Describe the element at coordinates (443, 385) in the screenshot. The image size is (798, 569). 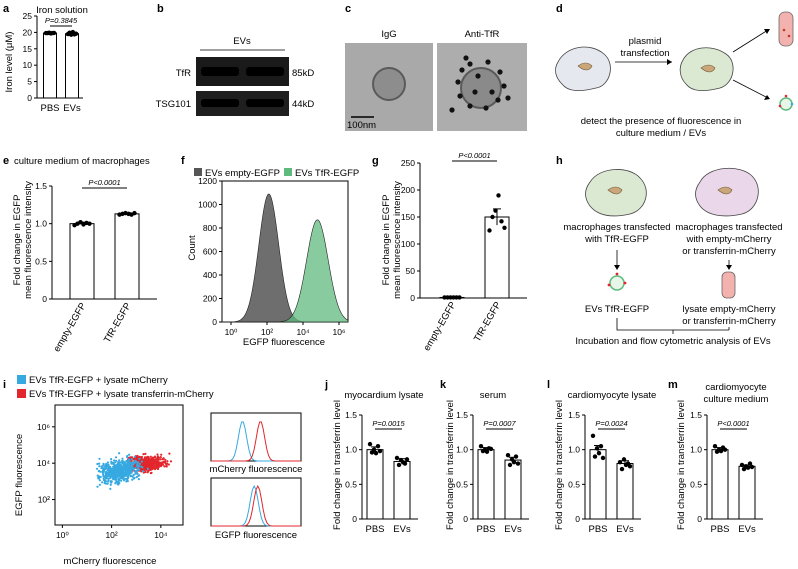
I see `panel-k-letter: k` at that location.